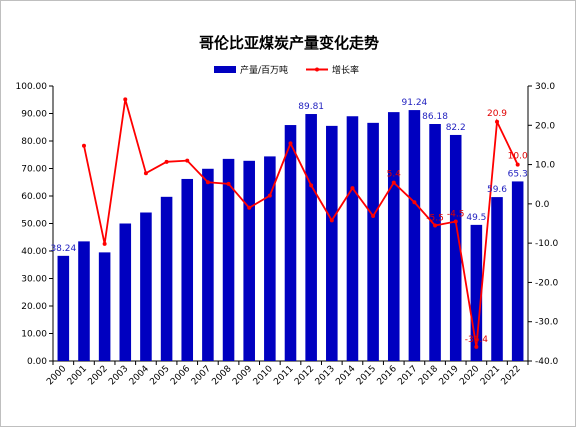  I want to click on x-tick-label: 2001, so click(77, 375).